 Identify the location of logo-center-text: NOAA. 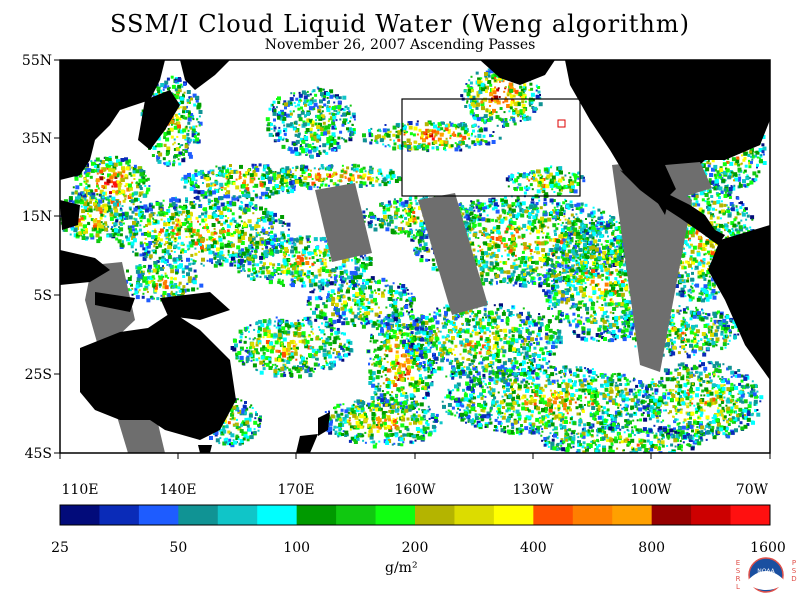
(766, 571).